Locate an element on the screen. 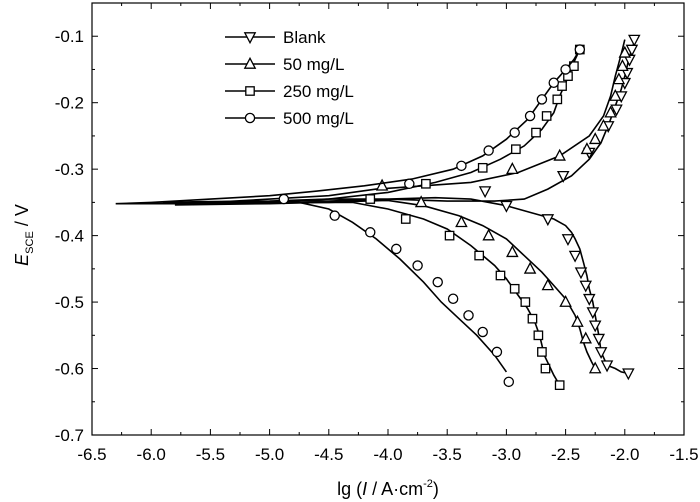 This screenshot has width=700, height=502. legend-label: 50 mg/L is located at coordinates (313, 64).